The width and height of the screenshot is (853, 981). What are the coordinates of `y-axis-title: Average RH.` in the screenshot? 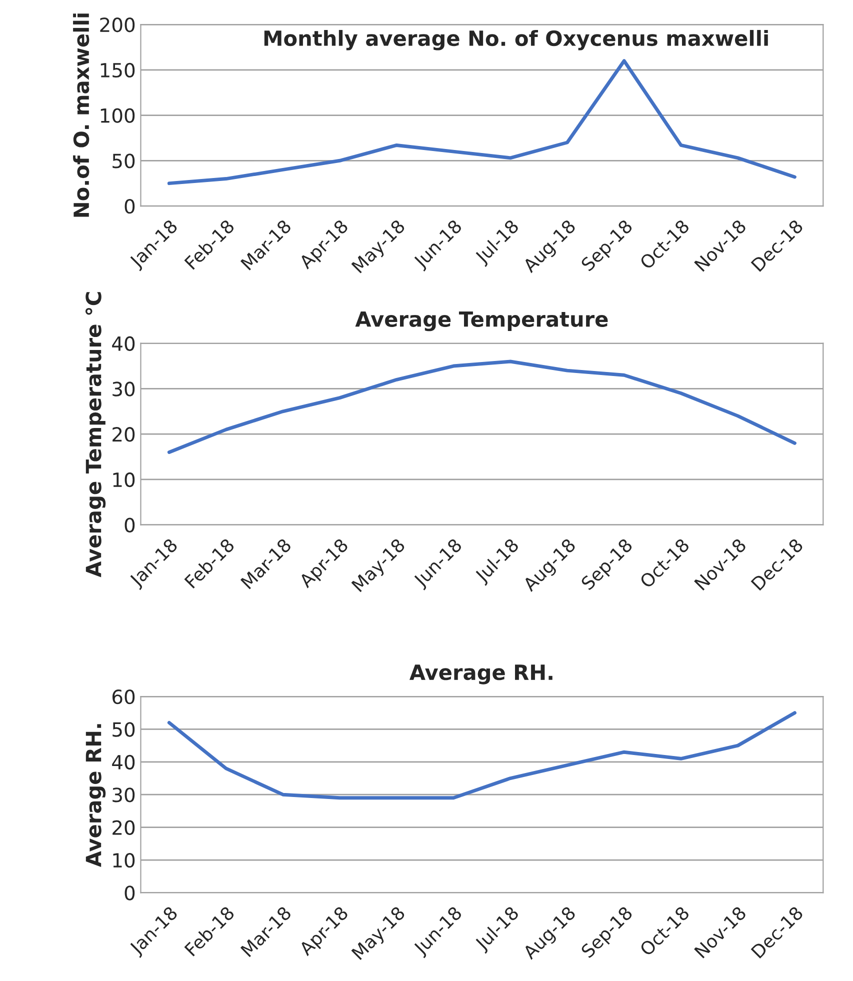 It's located at (96, 796).